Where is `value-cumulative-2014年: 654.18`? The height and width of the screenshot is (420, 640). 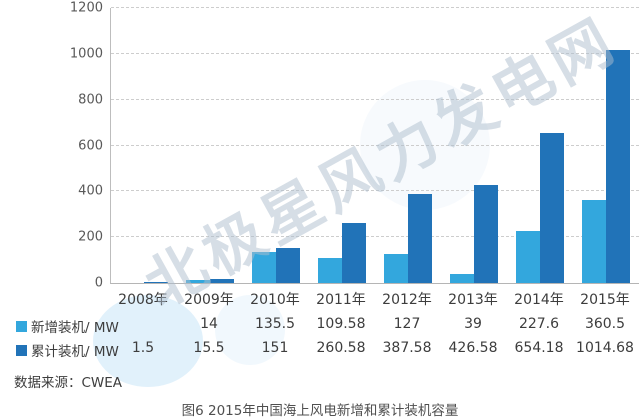 value-cumulative-2014年: 654.18 is located at coordinates (539, 348).